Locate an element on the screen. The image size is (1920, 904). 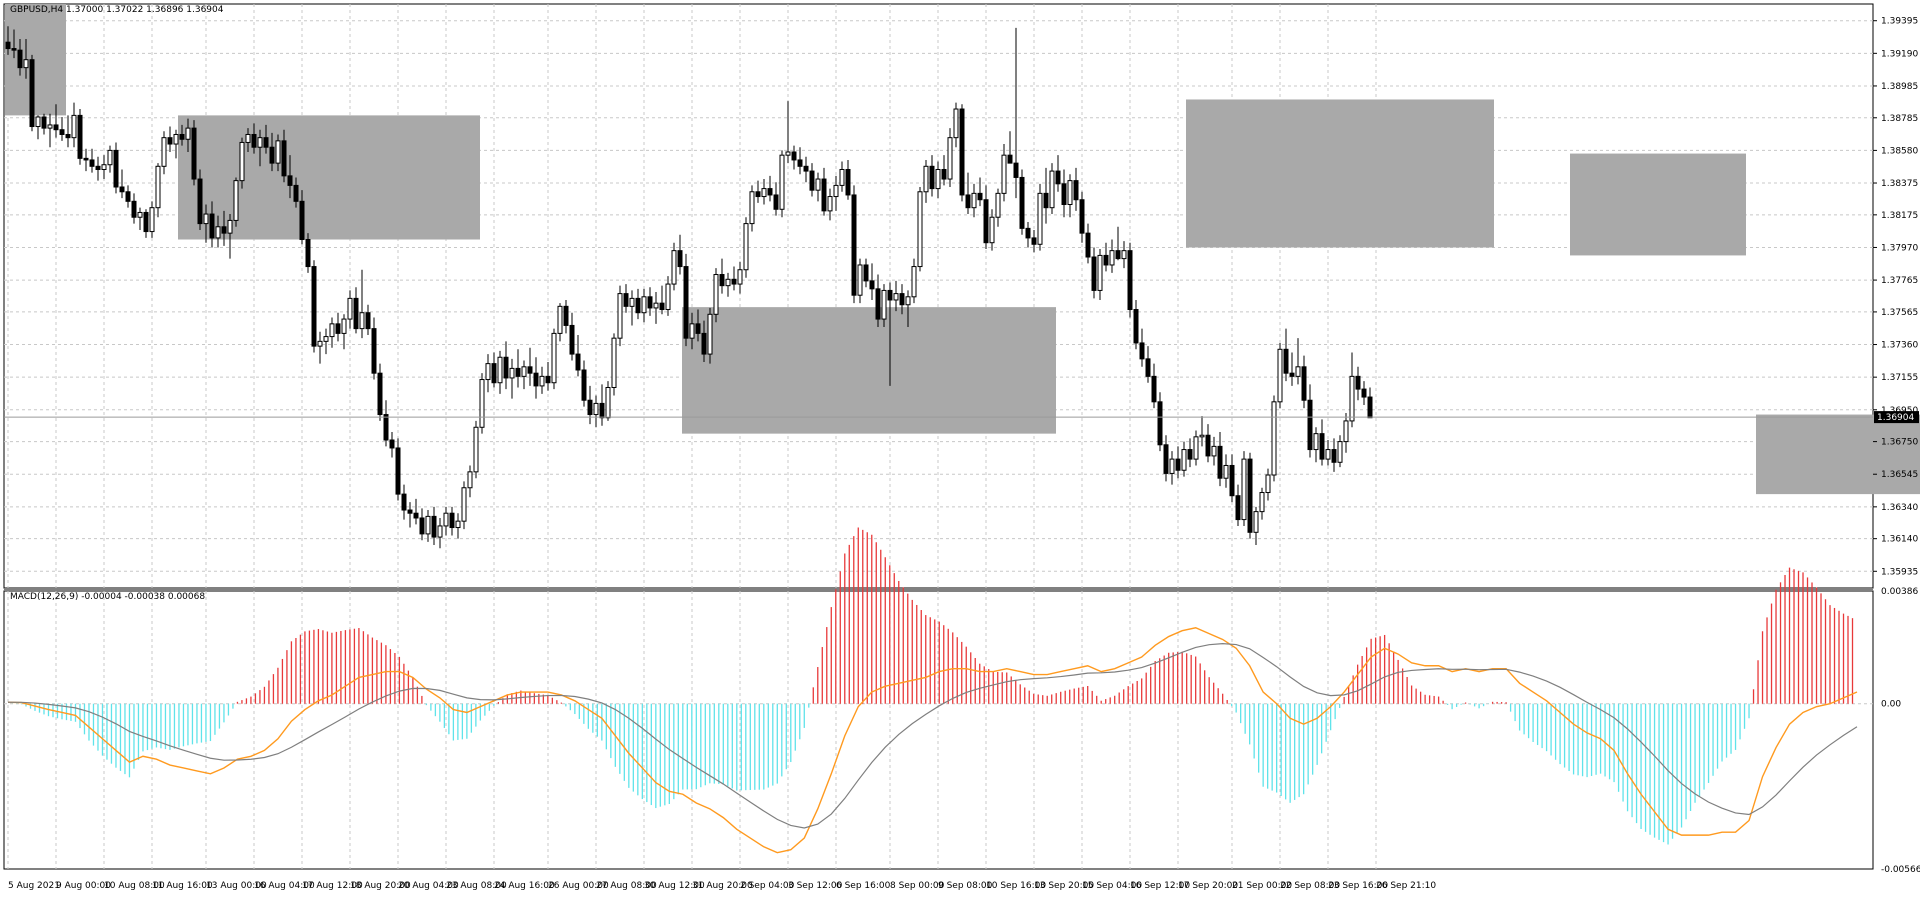
macd-y-tick-label: 0.00 is located at coordinates (1891, 705).